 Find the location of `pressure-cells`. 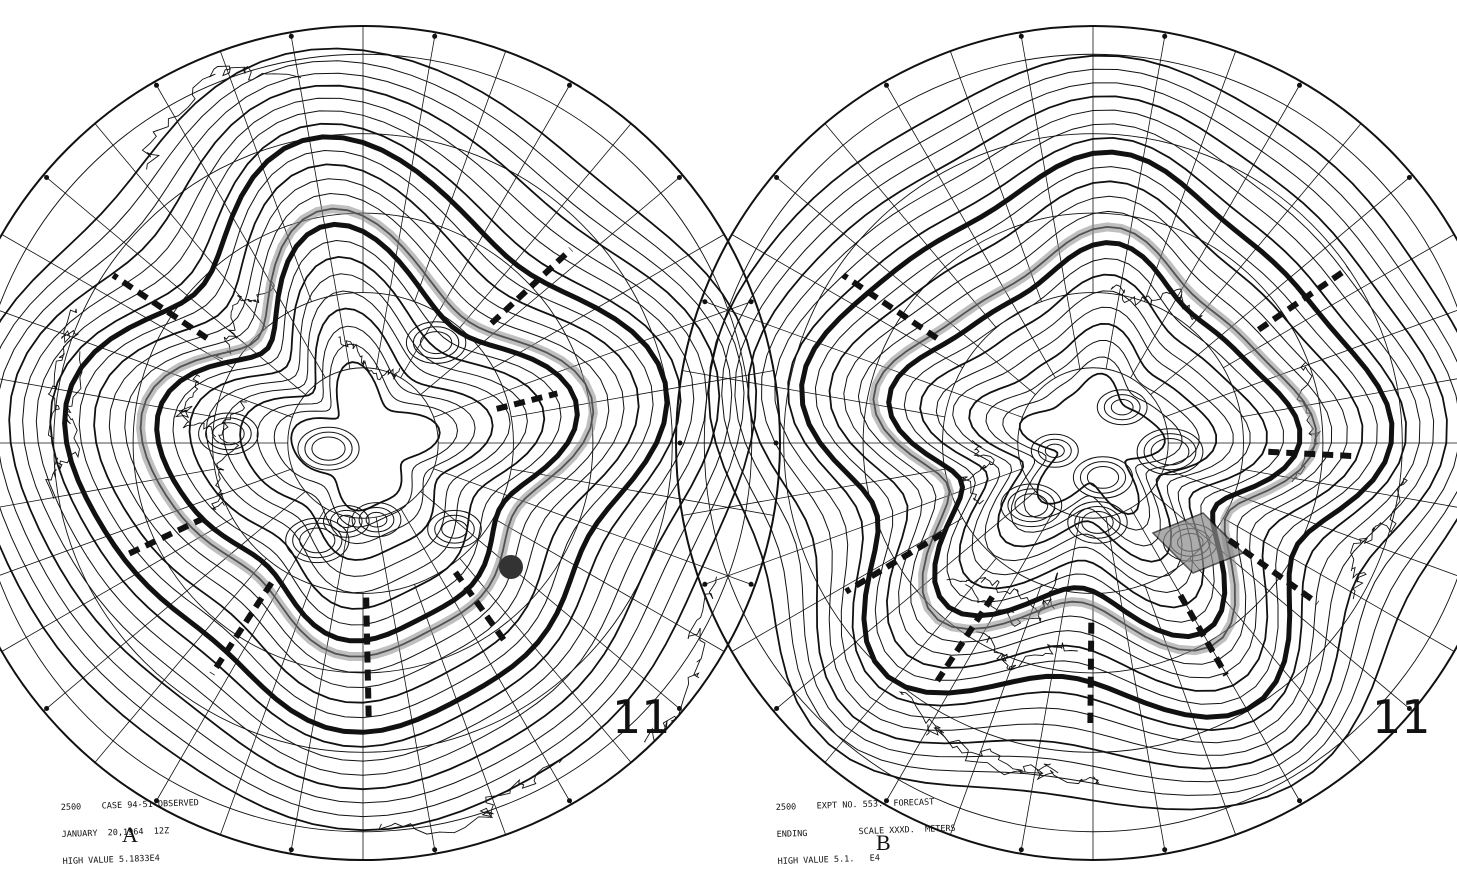

pressure-cells is located at coordinates (360, 450).